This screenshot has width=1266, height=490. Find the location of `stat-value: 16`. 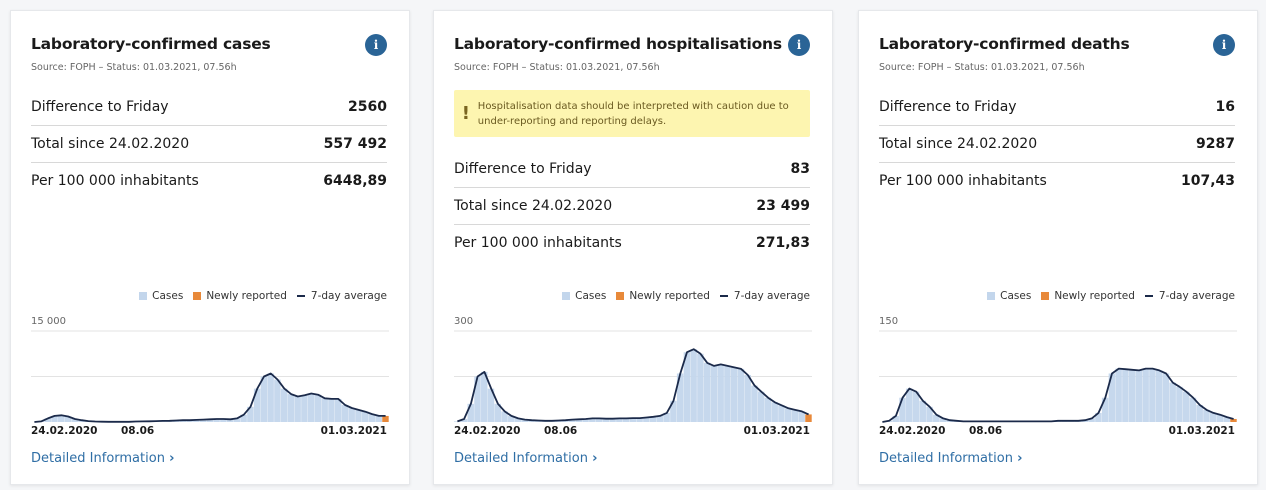

stat-value: 16 is located at coordinates (1225, 107).